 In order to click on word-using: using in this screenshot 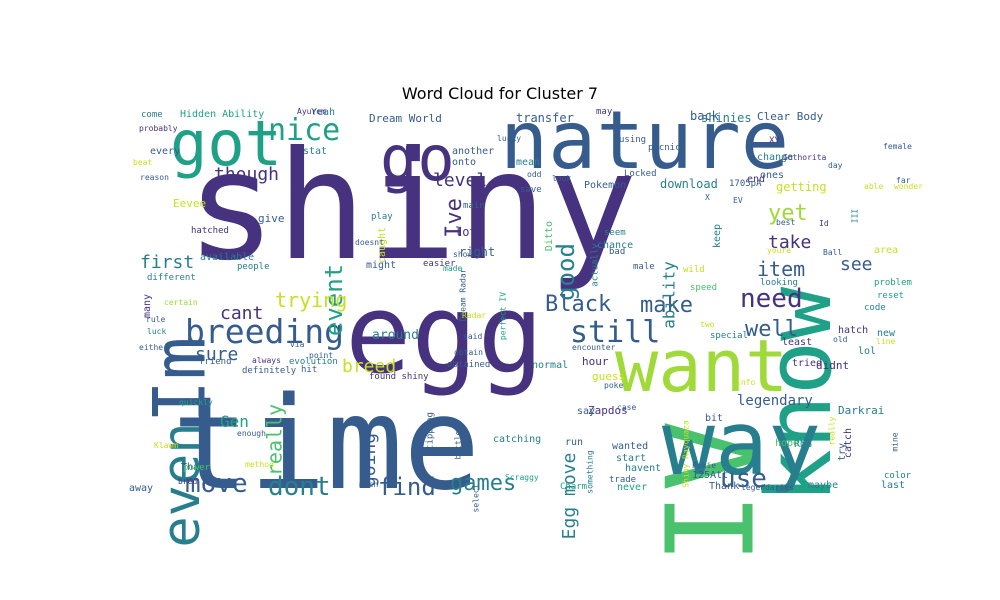, I will do `click(632, 140)`.